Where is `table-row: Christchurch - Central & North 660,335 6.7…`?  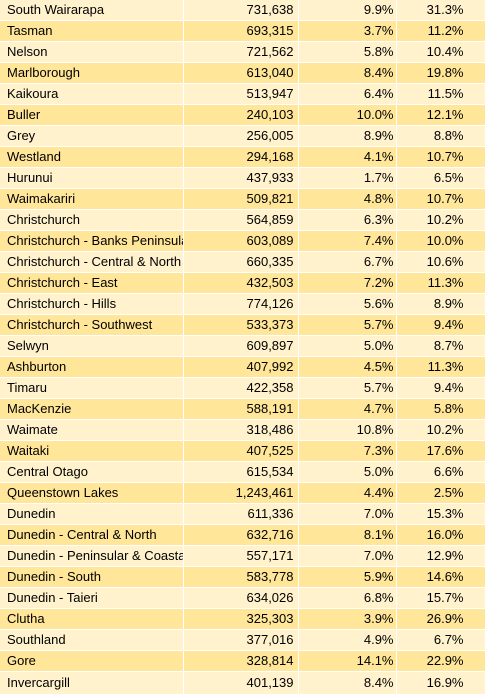 table-row: Christchurch - Central & North 660,335 6.7… is located at coordinates (242, 262).